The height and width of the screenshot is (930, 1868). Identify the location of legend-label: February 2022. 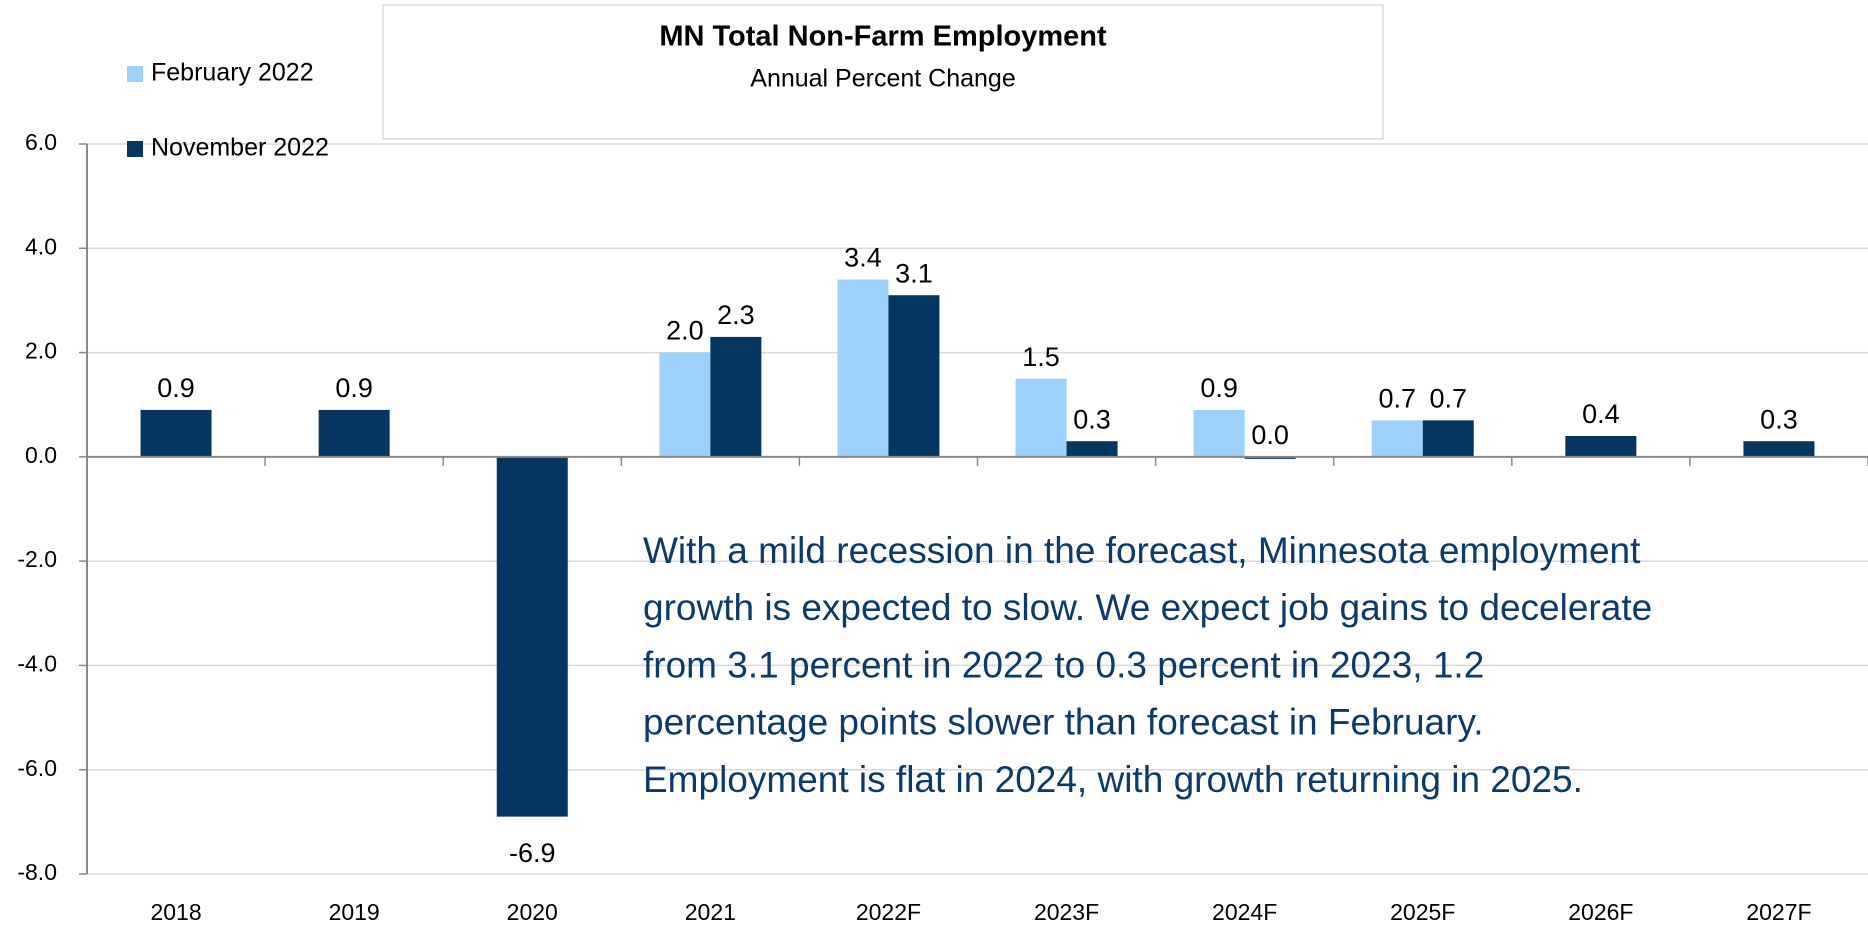
(232, 73).